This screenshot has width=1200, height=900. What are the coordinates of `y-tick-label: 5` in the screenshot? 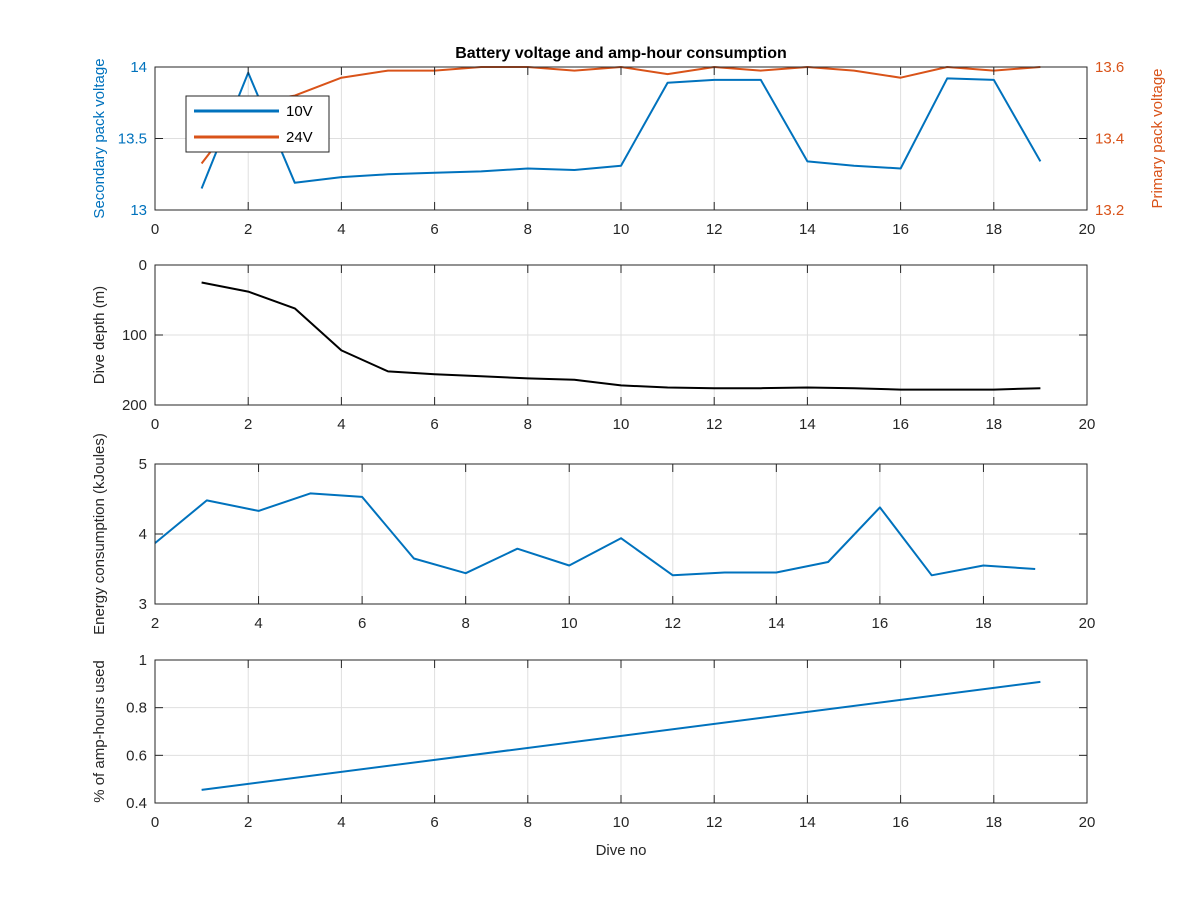 It's located at (143, 464).